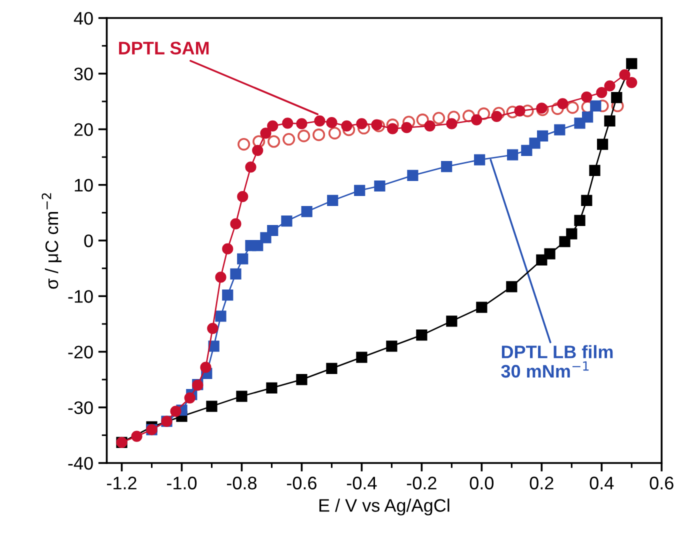  What do you see at coordinates (80, 407) in the screenshot?
I see `y-tick-label: -30` at bounding box center [80, 407].